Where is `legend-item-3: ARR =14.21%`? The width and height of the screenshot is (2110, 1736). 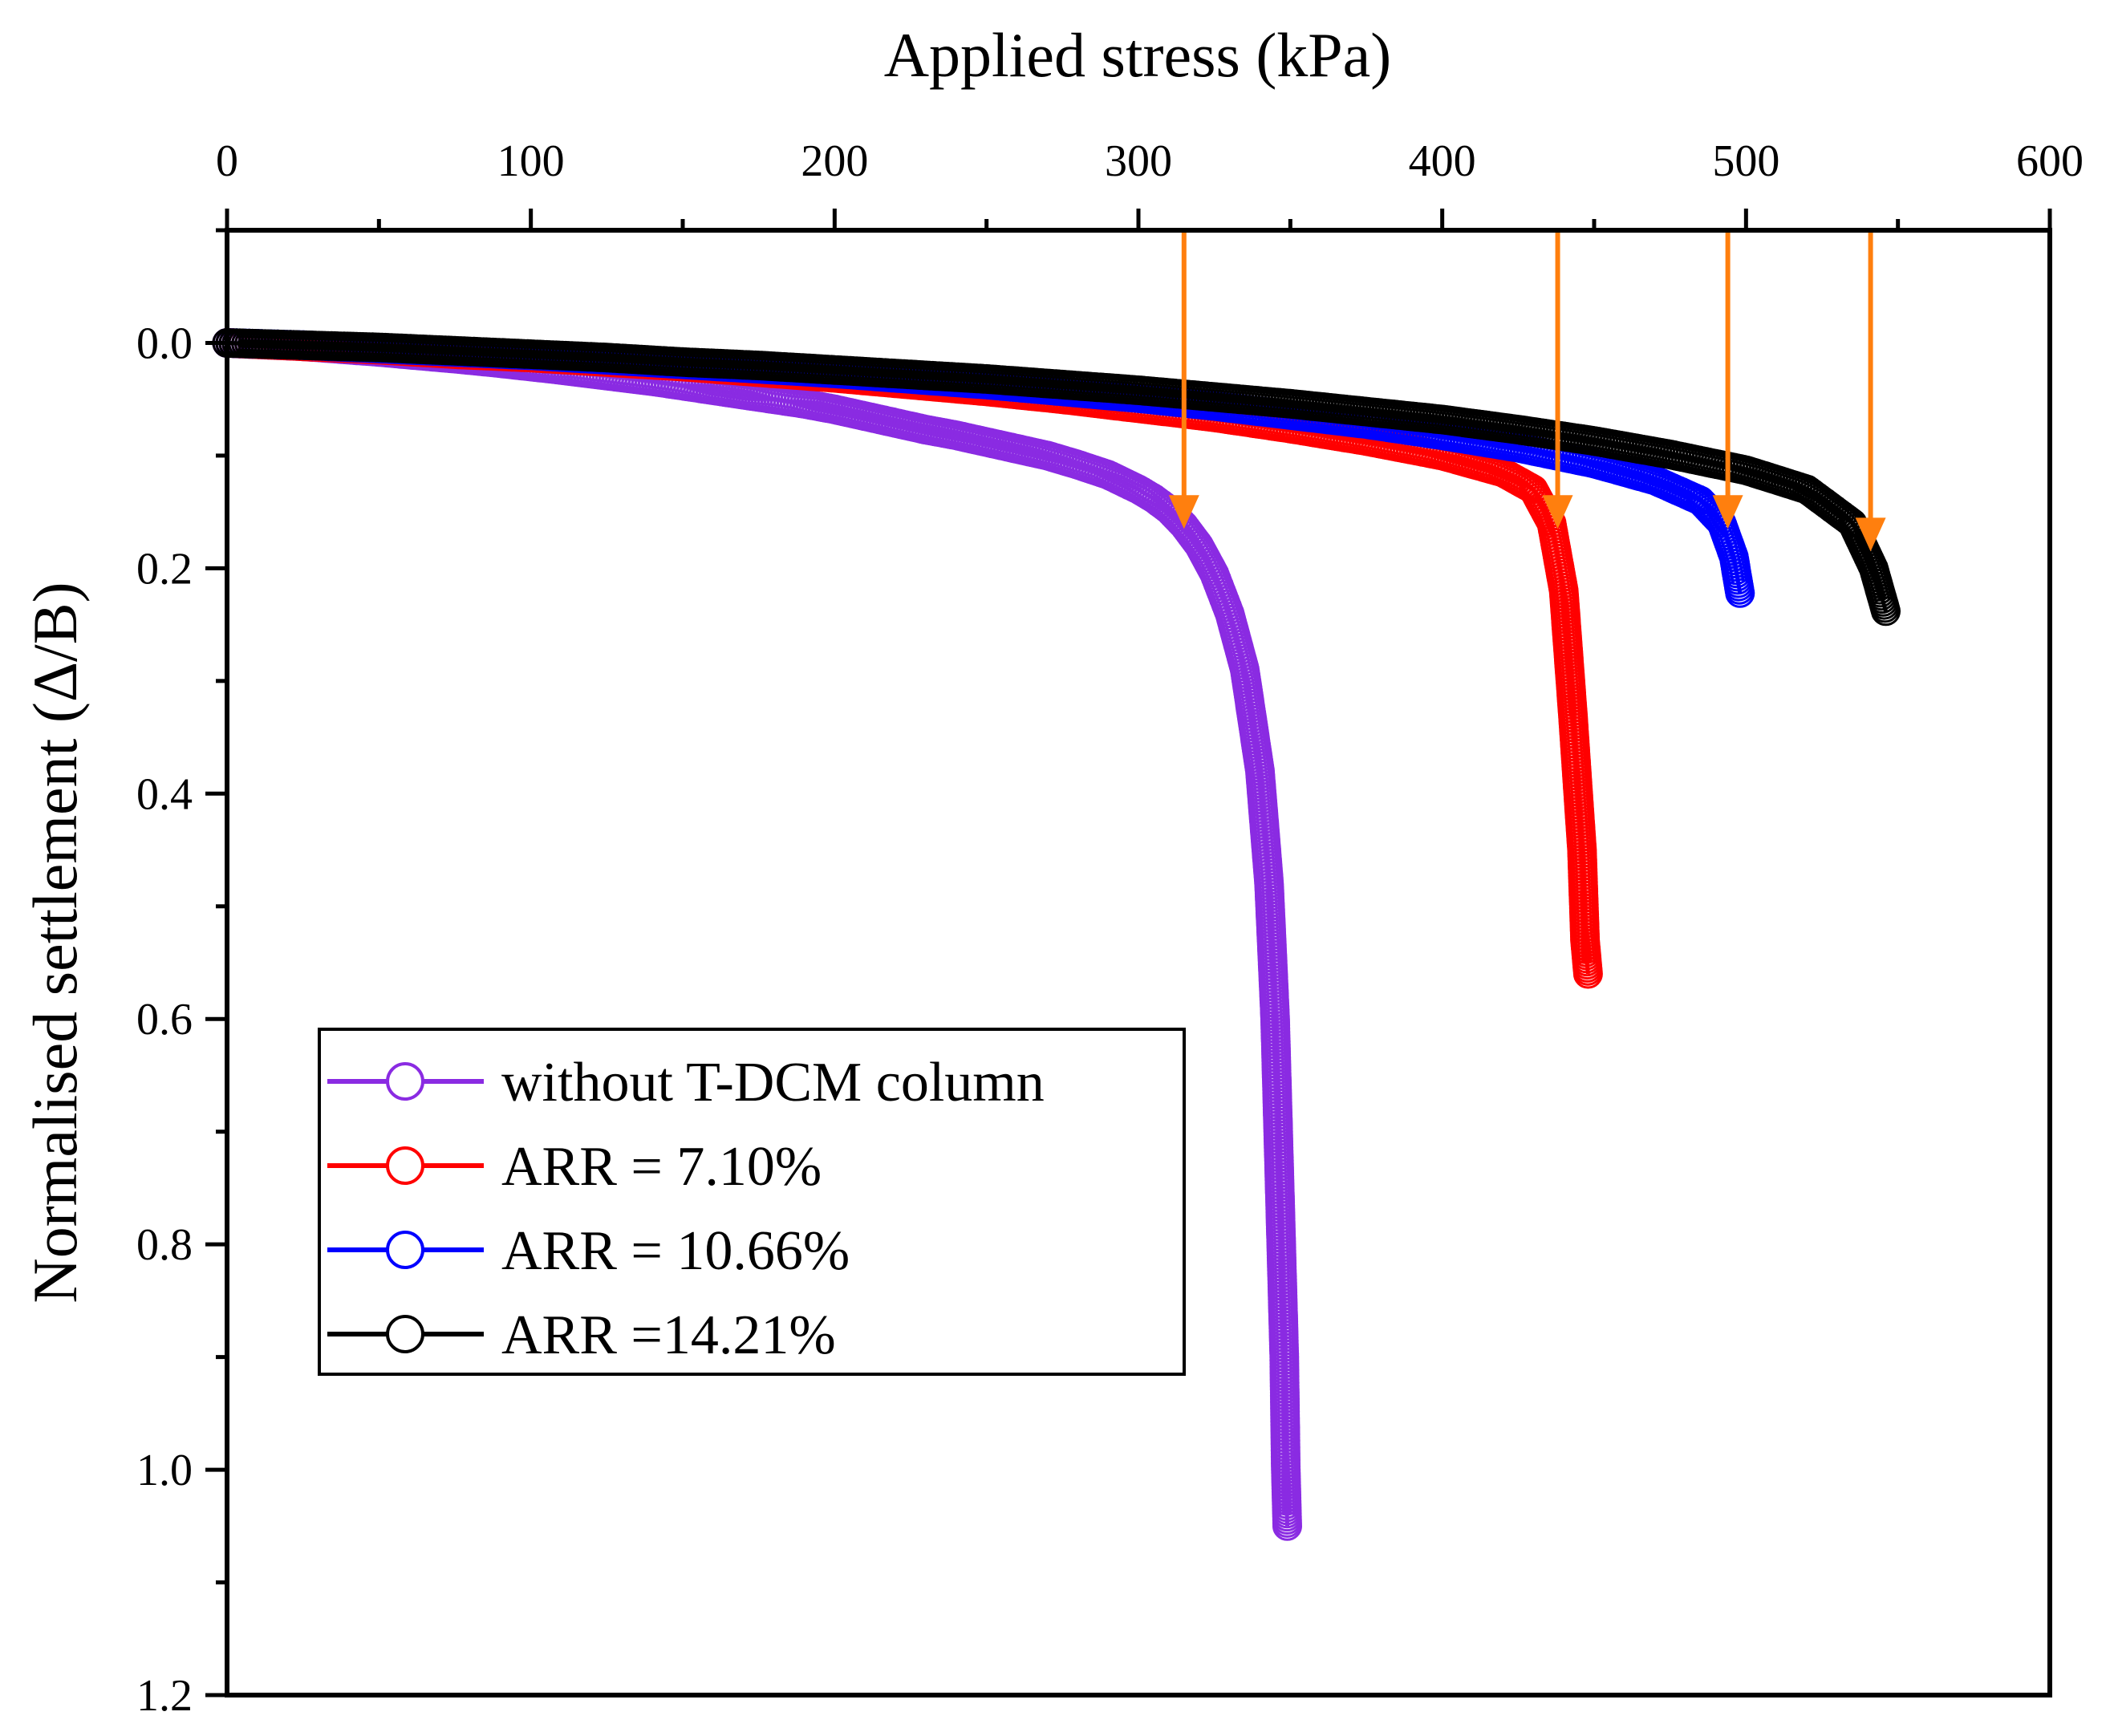
legend-item-3: ARR =14.21% is located at coordinates (581, 1335).